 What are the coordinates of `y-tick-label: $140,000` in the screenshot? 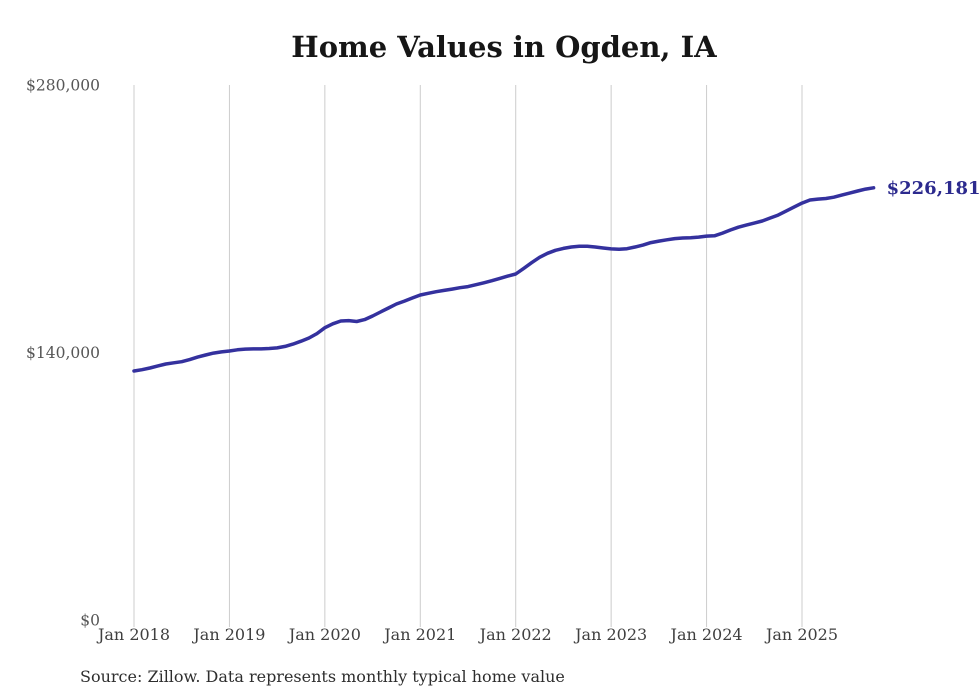 It's located at (63, 353).